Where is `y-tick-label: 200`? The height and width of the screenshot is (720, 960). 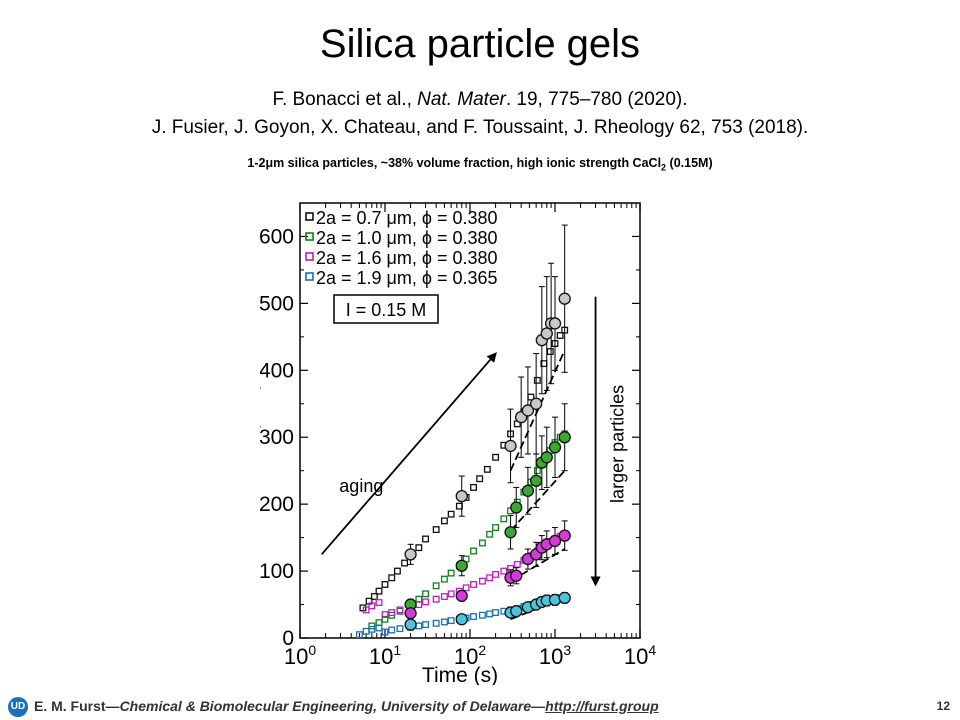
y-tick-label: 200 is located at coordinates (277, 504).